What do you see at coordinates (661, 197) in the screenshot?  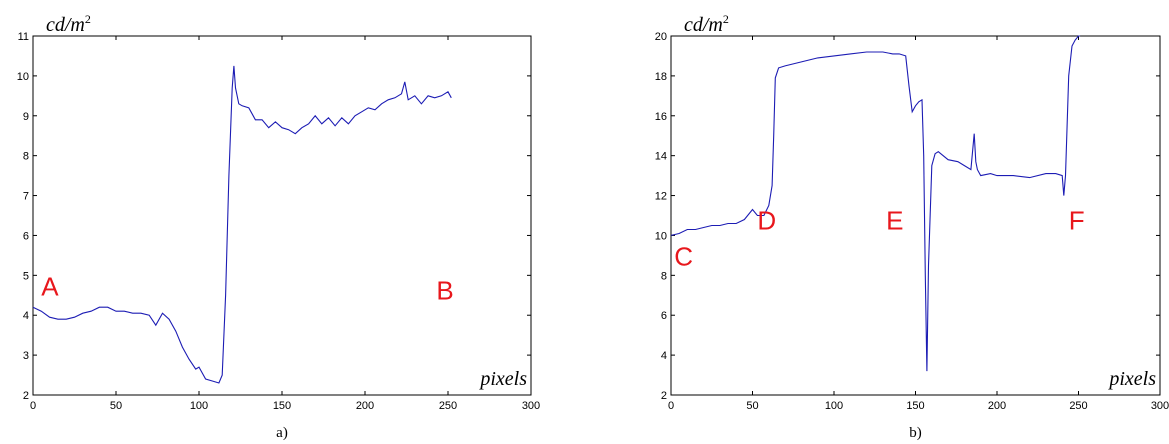 I see `y-tick-label: 12` at bounding box center [661, 197].